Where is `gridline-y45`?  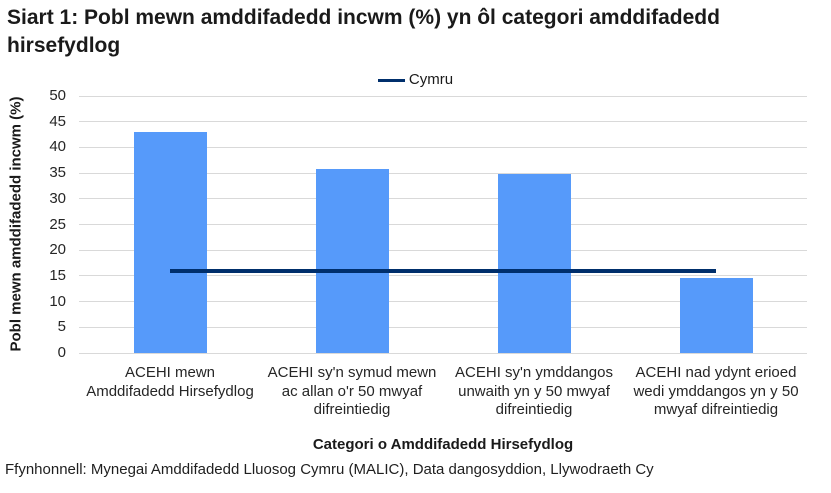
gridline-y45 is located at coordinates (443, 122).